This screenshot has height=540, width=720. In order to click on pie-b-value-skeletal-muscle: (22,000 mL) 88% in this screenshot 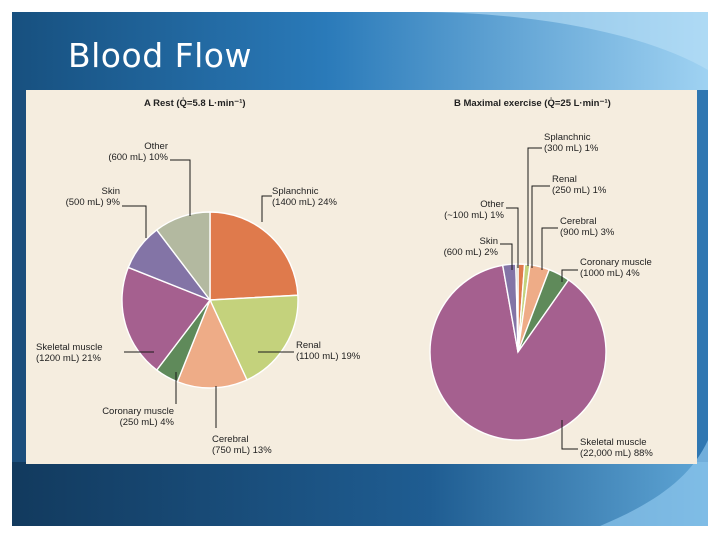, I will do `click(616, 453)`.